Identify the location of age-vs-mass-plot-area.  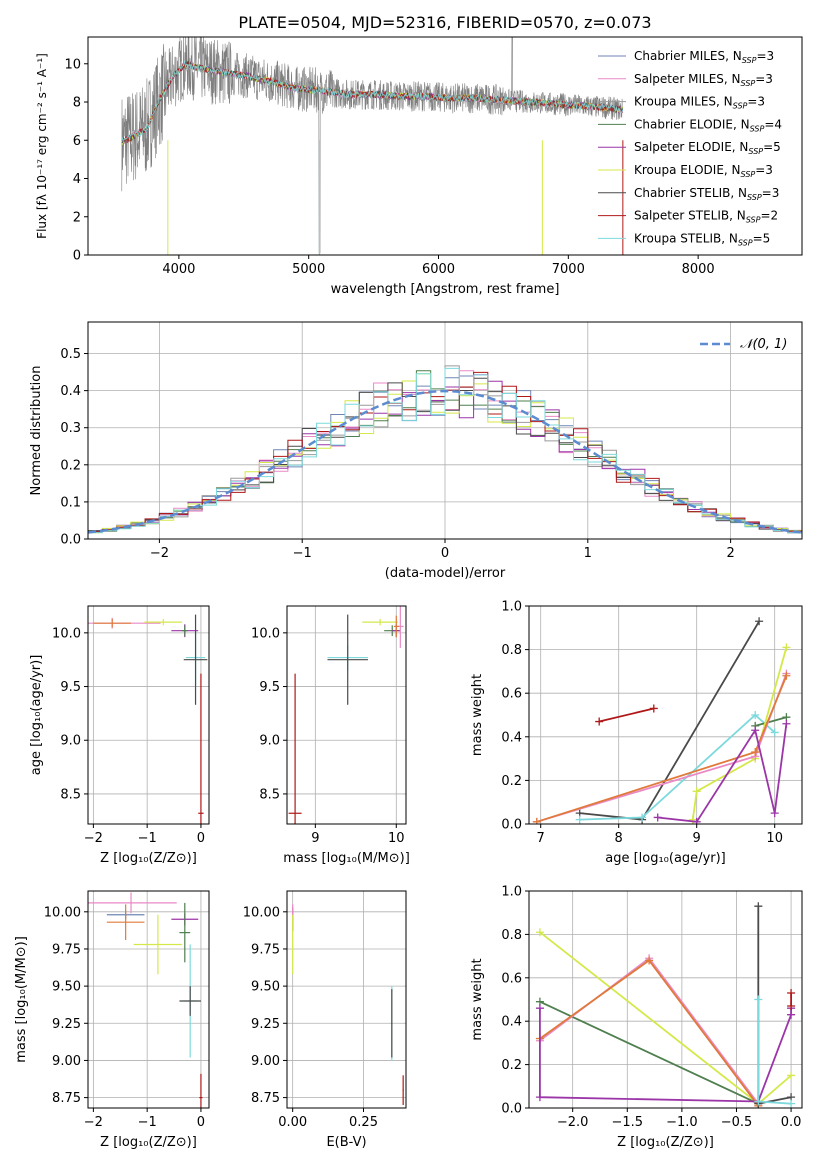
(346, 715).